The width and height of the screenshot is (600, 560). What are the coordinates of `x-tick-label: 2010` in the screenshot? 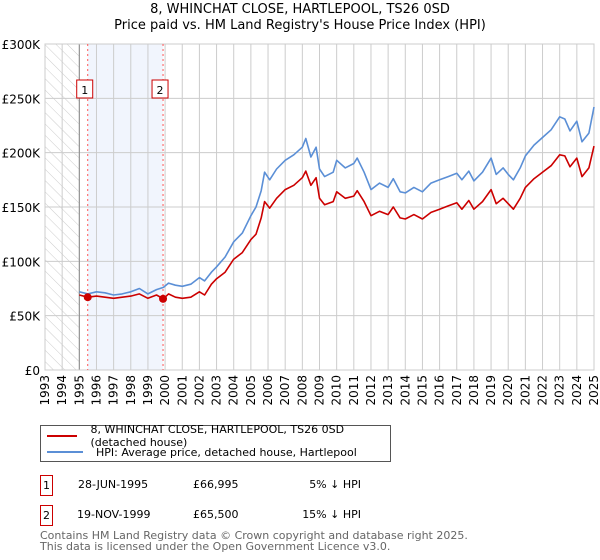 It's located at (337, 390).